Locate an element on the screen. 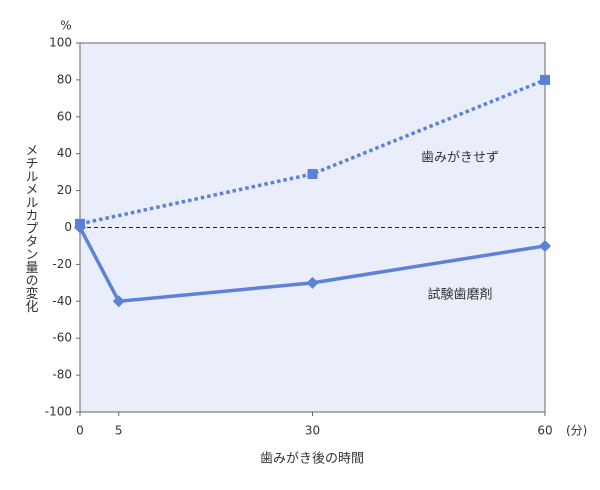  y-tick-label: -60 is located at coordinates (62, 338).